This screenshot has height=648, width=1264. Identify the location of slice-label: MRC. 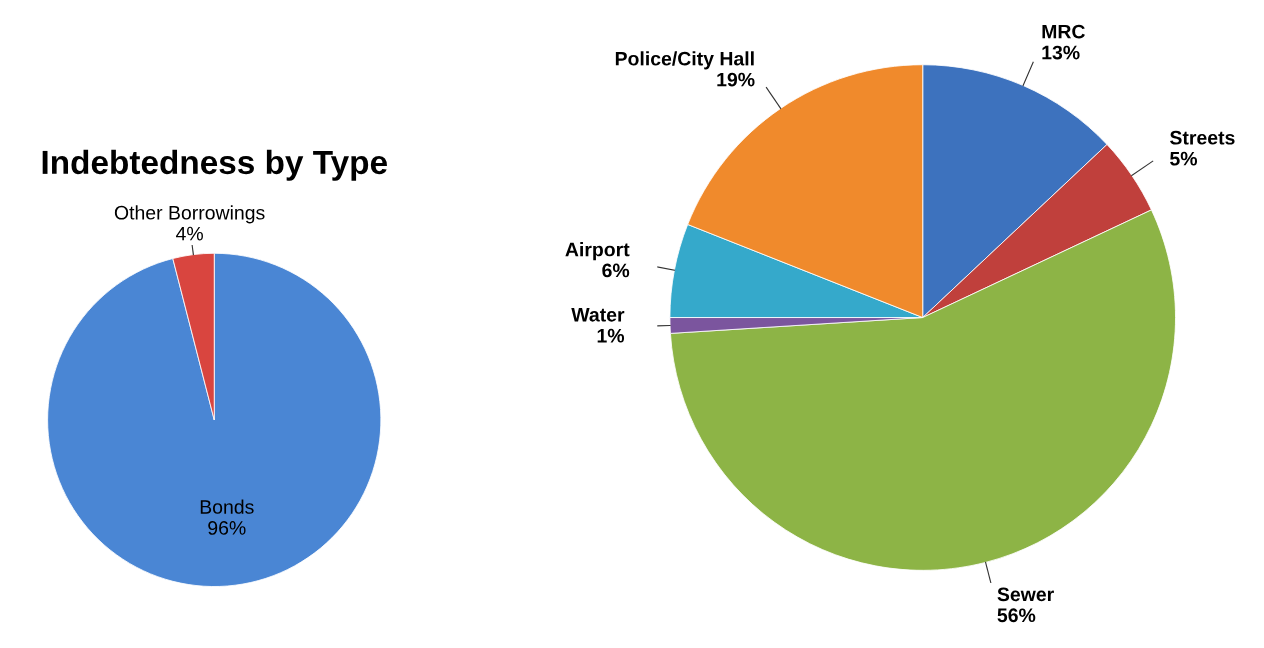
(1063, 31).